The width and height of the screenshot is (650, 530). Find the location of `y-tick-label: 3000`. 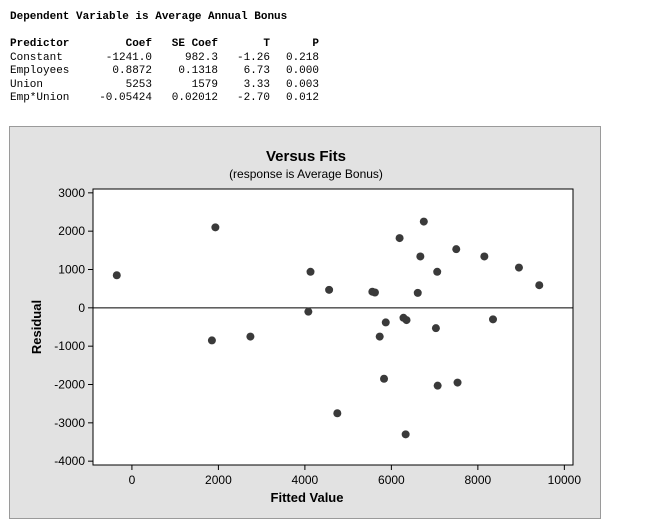

y-tick-label: 3000 is located at coordinates (71, 193).